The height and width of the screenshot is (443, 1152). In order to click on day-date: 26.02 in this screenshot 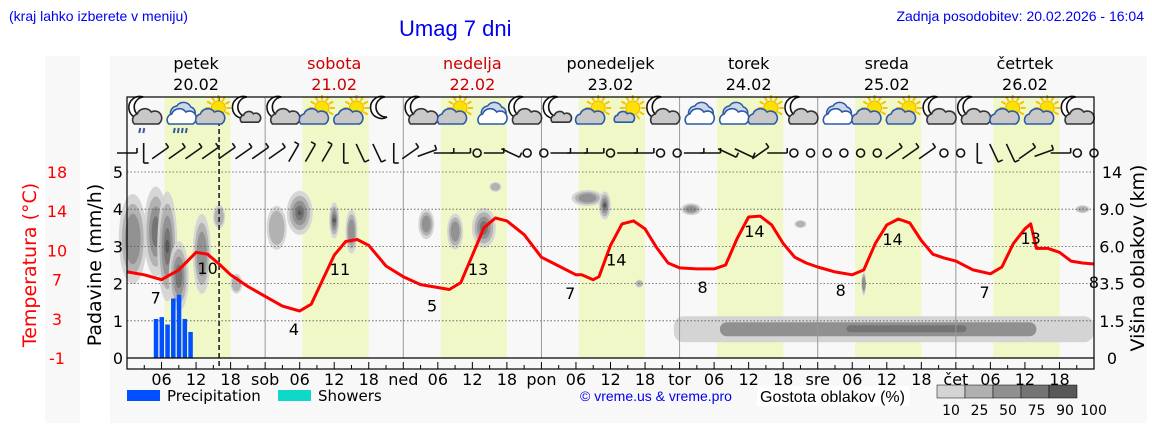, I will do `click(1025, 84)`.